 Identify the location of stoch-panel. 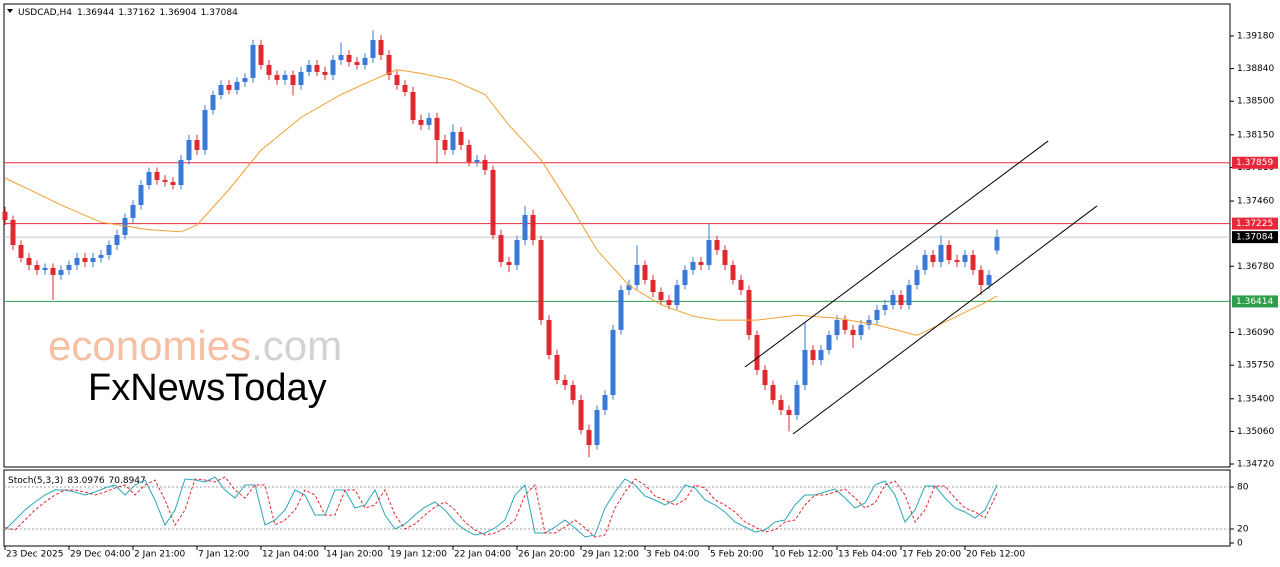
(617, 508).